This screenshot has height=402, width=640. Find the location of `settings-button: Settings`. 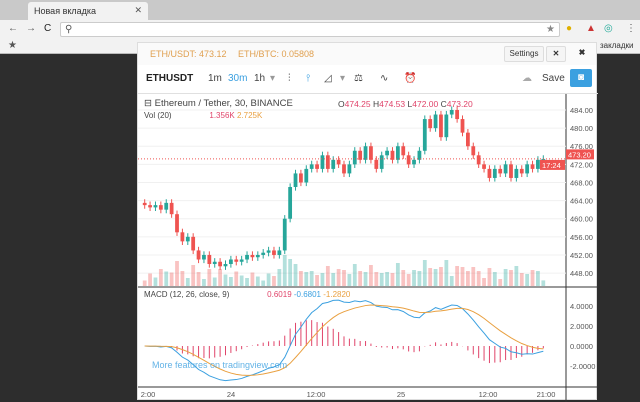

settings-button: Settings is located at coordinates (524, 54).